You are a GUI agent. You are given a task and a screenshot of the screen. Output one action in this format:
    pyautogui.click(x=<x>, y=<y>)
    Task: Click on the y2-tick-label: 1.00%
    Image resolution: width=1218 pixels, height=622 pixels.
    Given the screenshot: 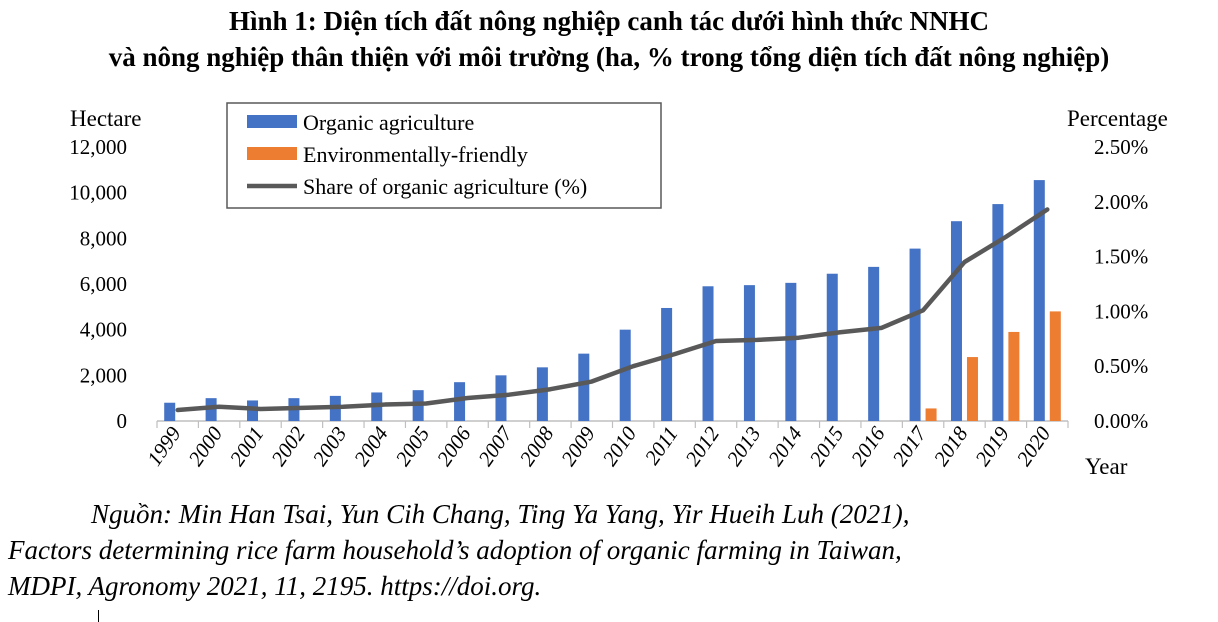 What is the action you would take?
    pyautogui.click(x=1121, y=311)
    